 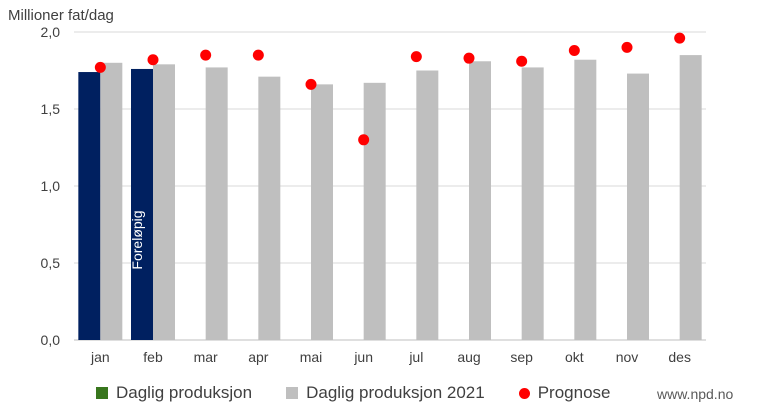 What do you see at coordinates (164, 202) in the screenshot?
I see `bar-daily-production-2021-feb` at bounding box center [164, 202].